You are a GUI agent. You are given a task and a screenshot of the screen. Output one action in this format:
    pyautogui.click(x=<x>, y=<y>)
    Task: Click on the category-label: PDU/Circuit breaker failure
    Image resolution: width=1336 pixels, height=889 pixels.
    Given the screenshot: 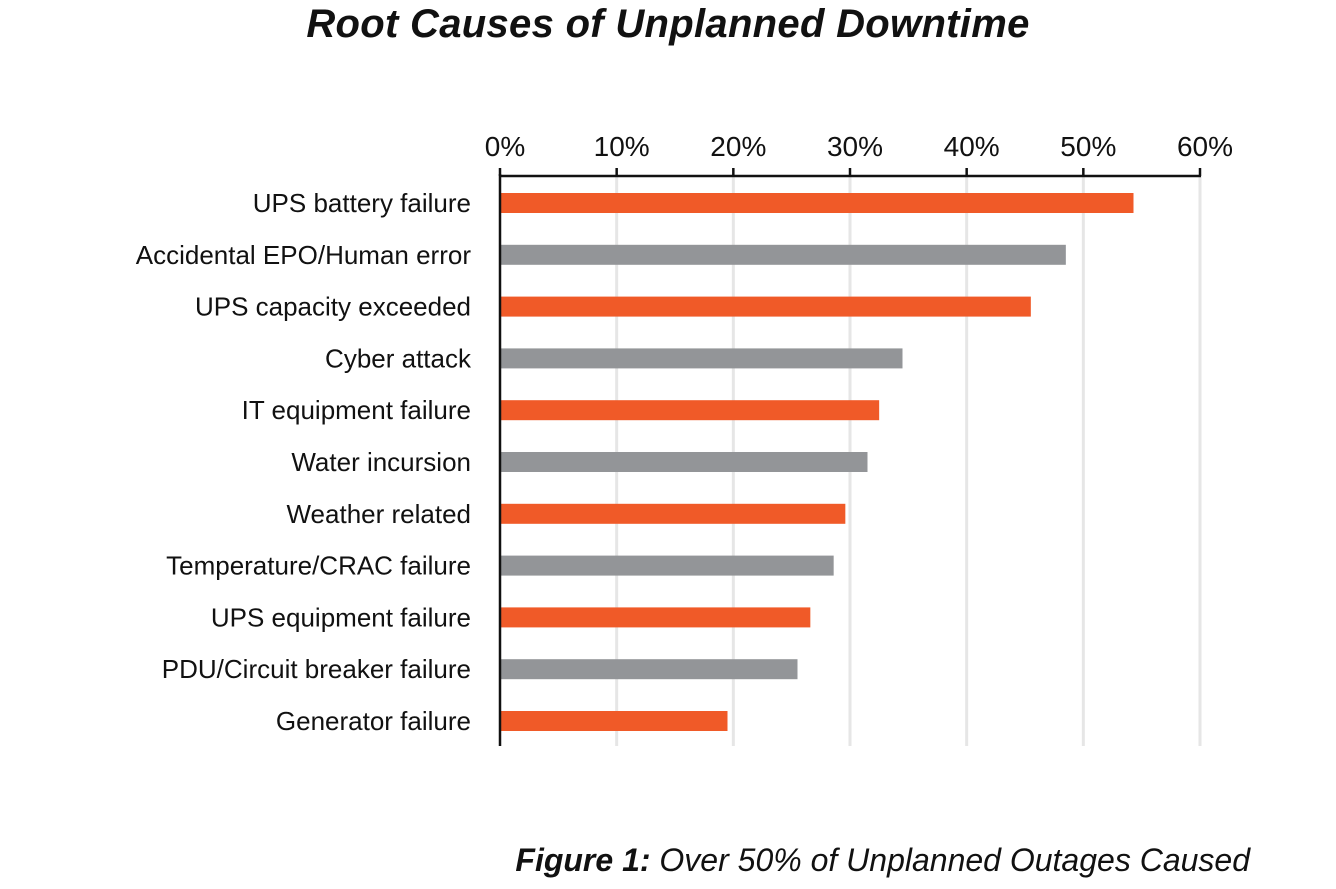 What is the action you would take?
    pyautogui.click(x=316, y=669)
    